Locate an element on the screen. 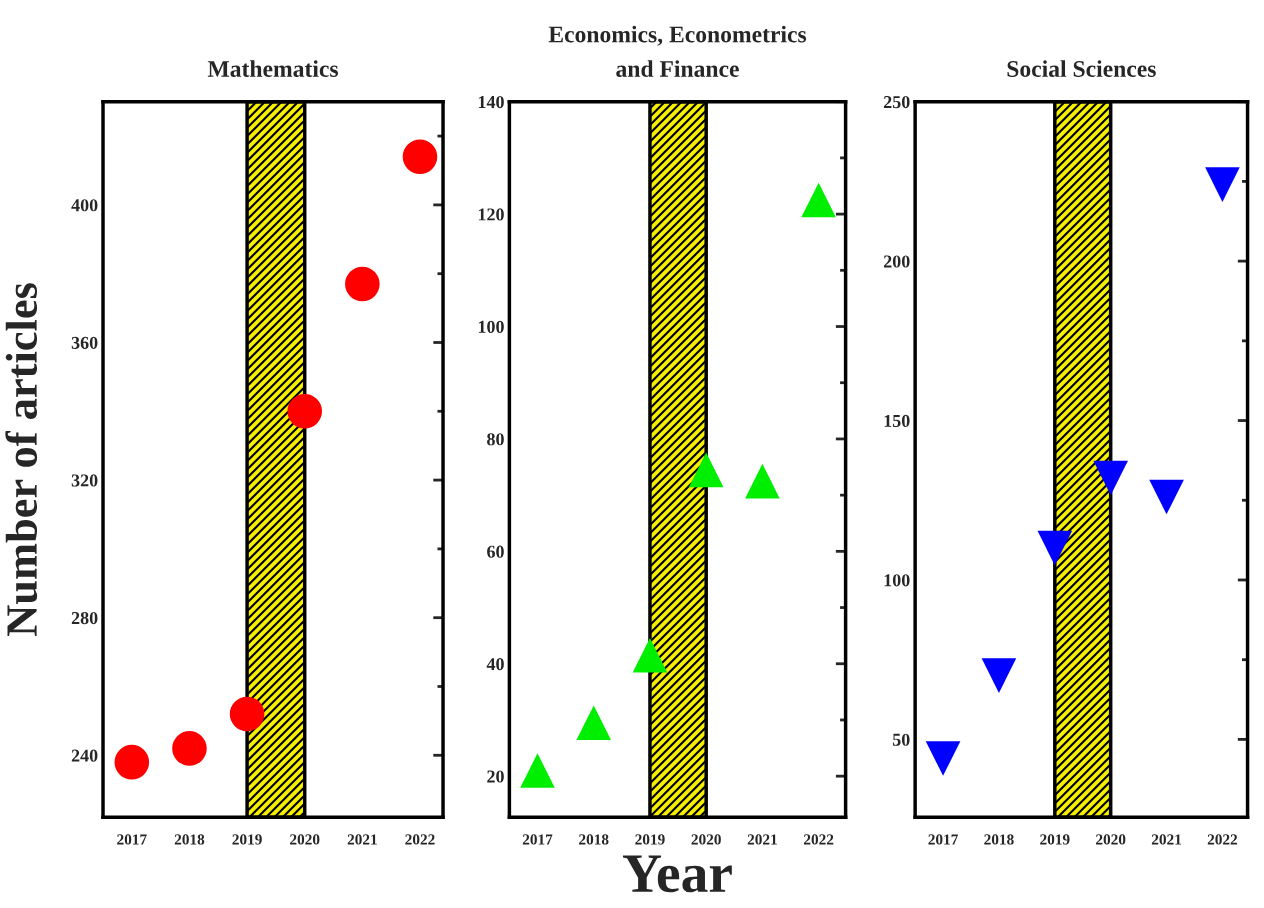 This screenshot has height=908, width=1264. y-tick-label: 200 is located at coordinates (896, 261).